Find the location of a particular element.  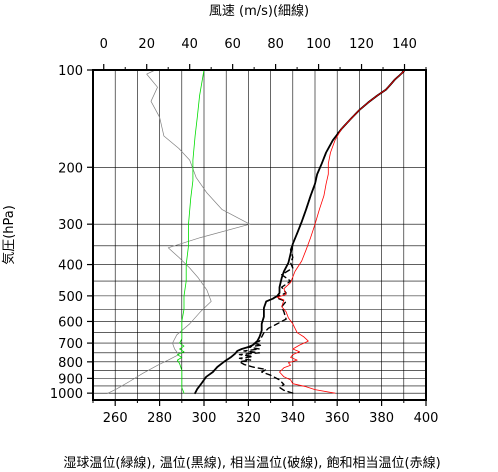

bottom-tick-label: 340 is located at coordinates (292, 418).